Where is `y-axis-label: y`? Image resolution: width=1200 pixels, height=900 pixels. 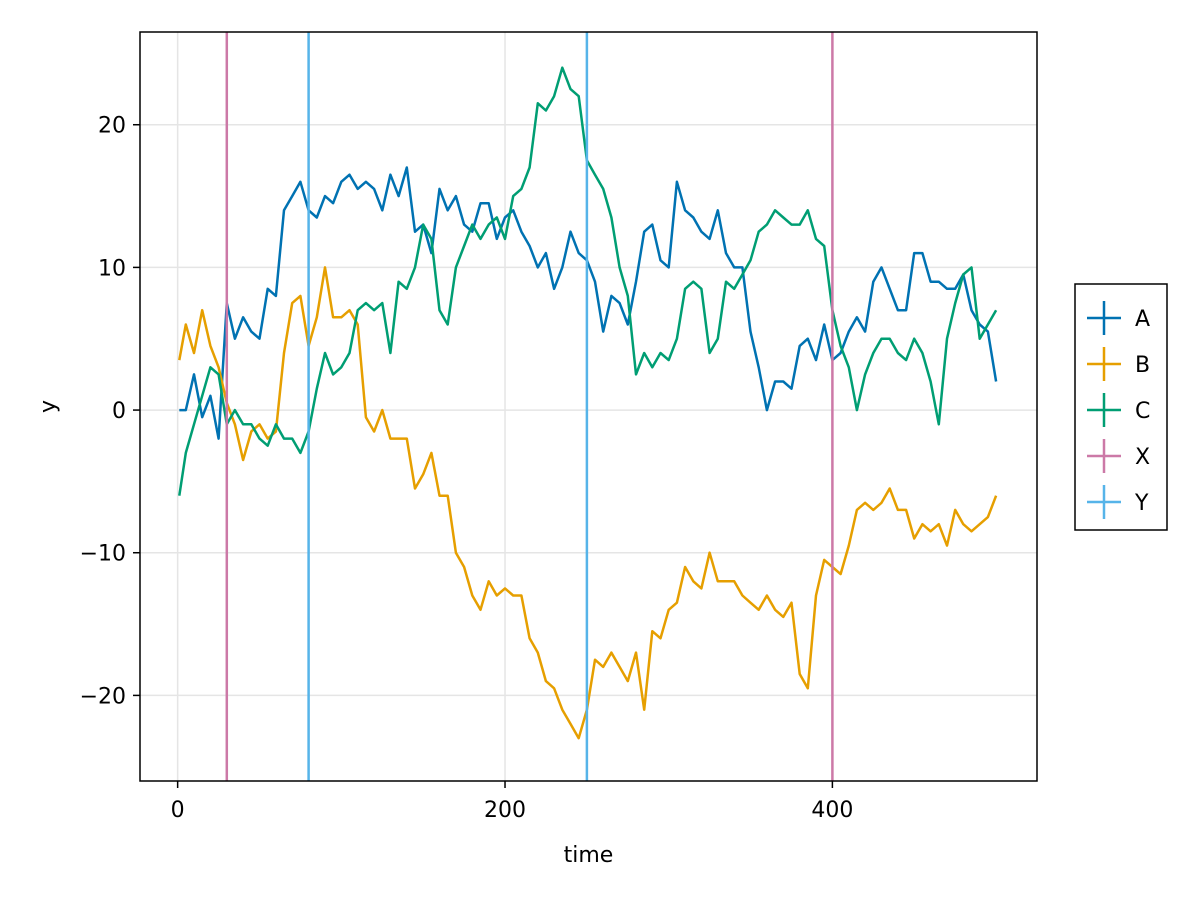
y-axis-label: y is located at coordinates (48, 406).